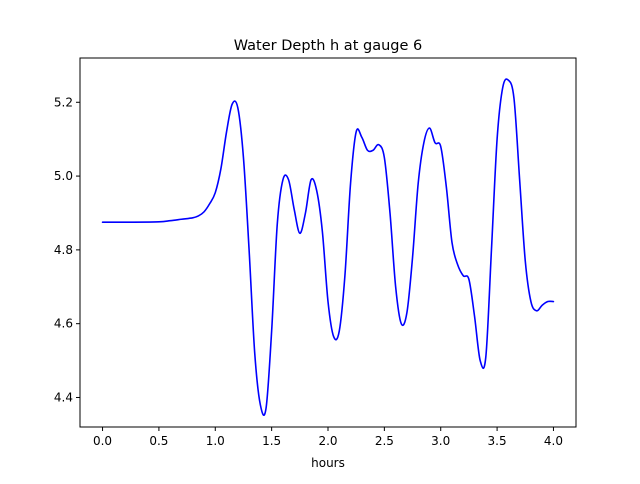 The width and height of the screenshot is (640, 484). I want to click on y-tick-label: 4.8, so click(63, 250).